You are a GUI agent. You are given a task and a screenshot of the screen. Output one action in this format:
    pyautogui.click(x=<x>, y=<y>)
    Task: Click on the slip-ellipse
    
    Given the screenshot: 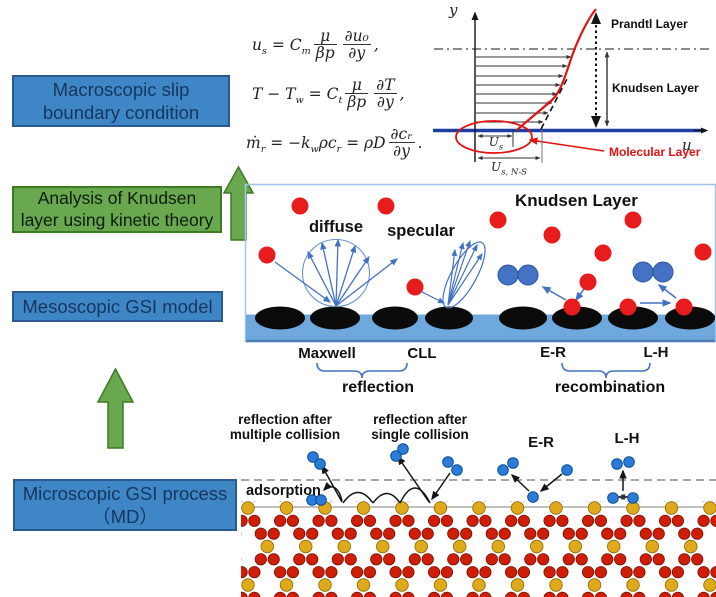 What is the action you would take?
    pyautogui.click(x=494, y=137)
    